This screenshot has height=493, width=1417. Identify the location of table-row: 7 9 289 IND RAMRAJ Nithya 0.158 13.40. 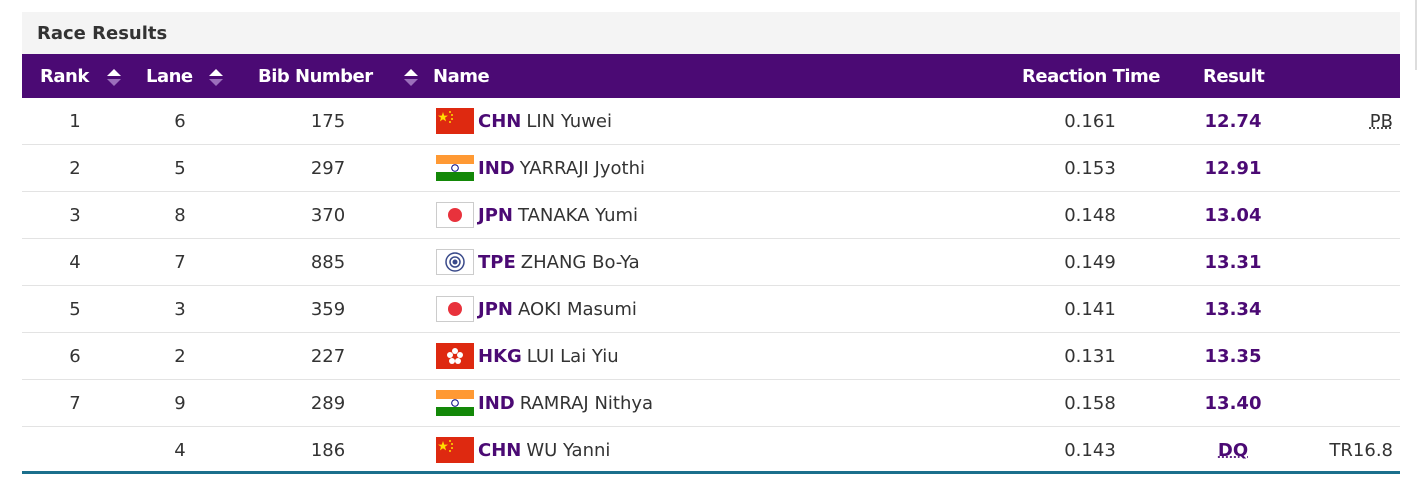
(711, 403).